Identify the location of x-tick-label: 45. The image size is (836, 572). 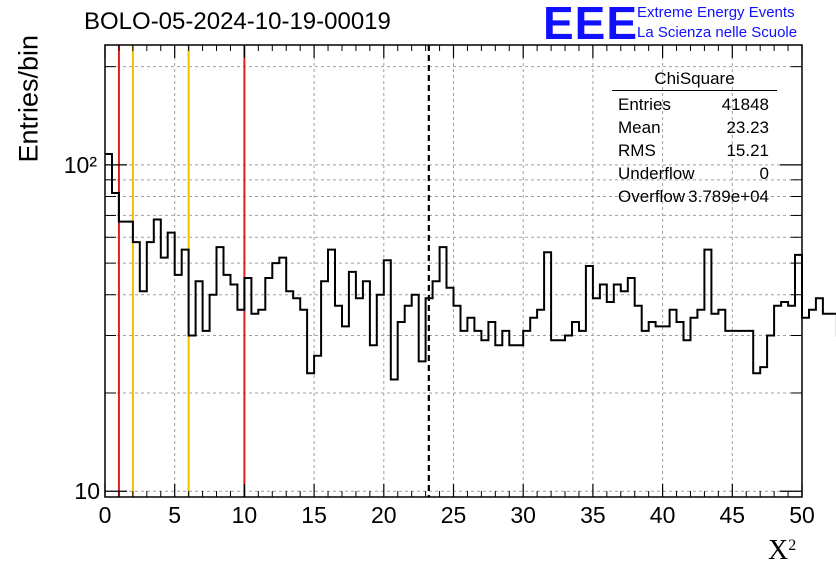
(733, 515).